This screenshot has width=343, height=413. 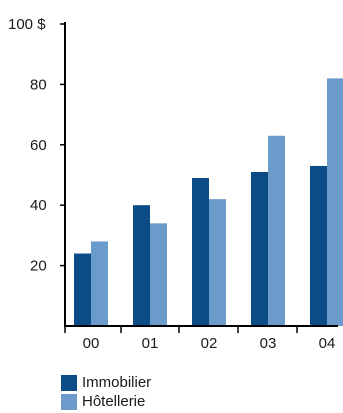 I want to click on y-tick-label-80: 80, so click(x=38, y=84).